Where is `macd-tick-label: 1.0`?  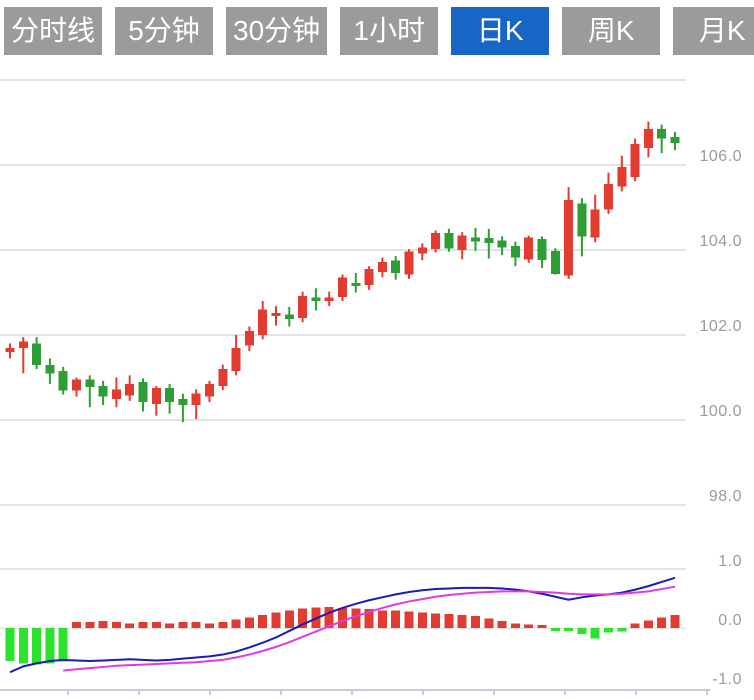
macd-tick-label: 1.0 is located at coordinates (730, 561).